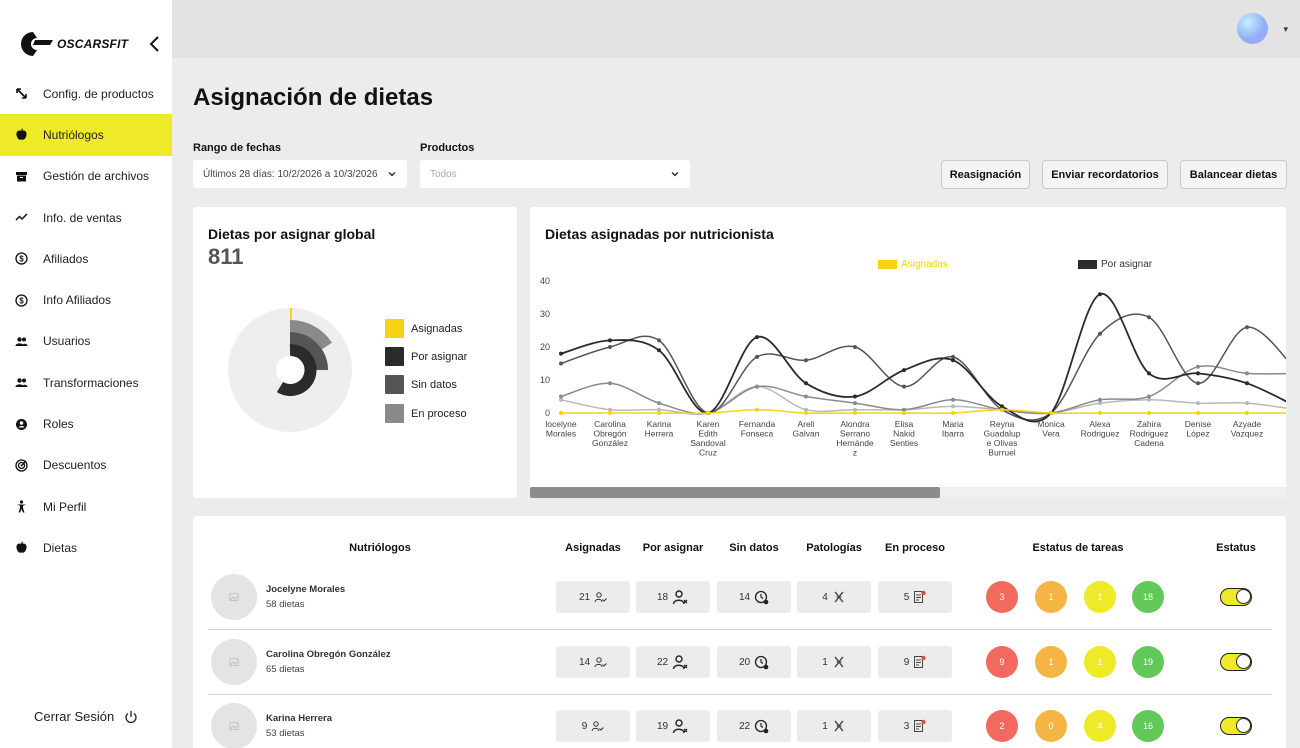 Image resolution: width=1300 pixels, height=748 pixels. What do you see at coordinates (86, 465) in the screenshot?
I see `sidebar-item-descuentos: Descuentos` at bounding box center [86, 465].